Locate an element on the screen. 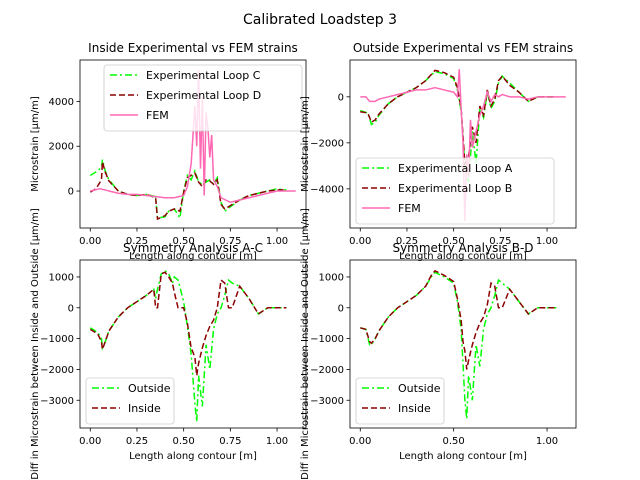  chart-title: Symmetry Analysis A-C is located at coordinates (193, 248).